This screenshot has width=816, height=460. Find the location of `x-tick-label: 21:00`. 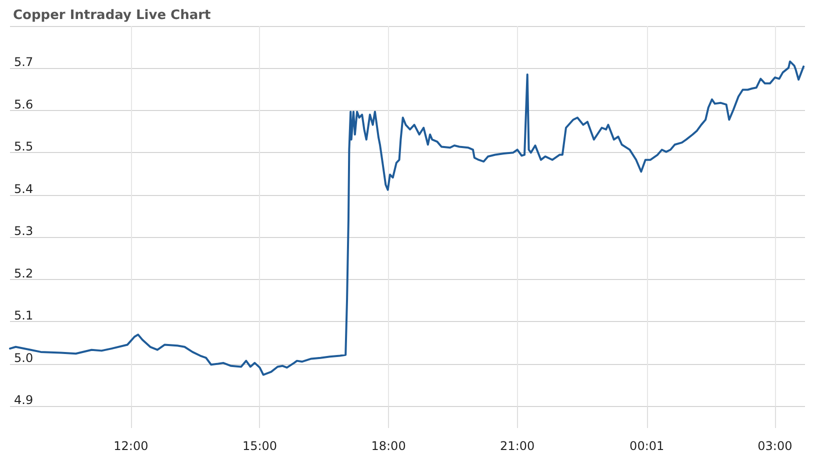

x-tick-label: 21:00 is located at coordinates (517, 446).